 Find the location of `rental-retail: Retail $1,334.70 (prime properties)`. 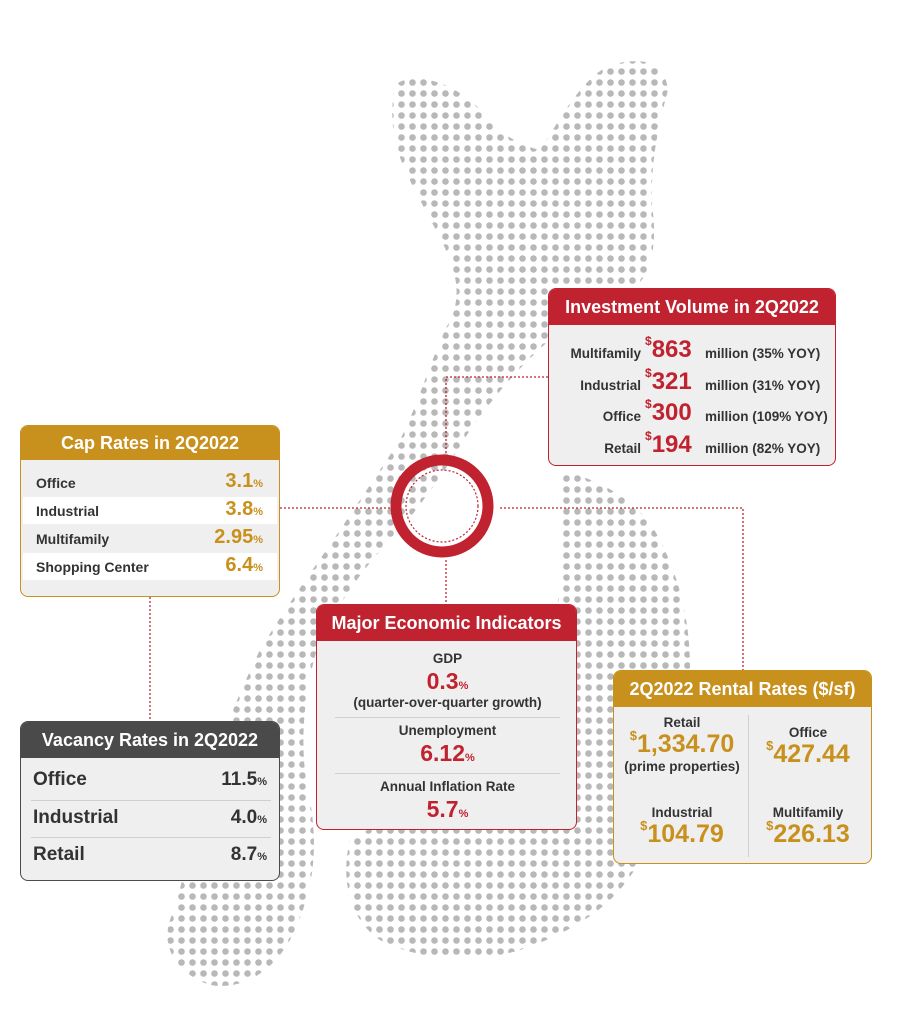

rental-retail: Retail $1,334.70 (prime properties) is located at coordinates (682, 744).